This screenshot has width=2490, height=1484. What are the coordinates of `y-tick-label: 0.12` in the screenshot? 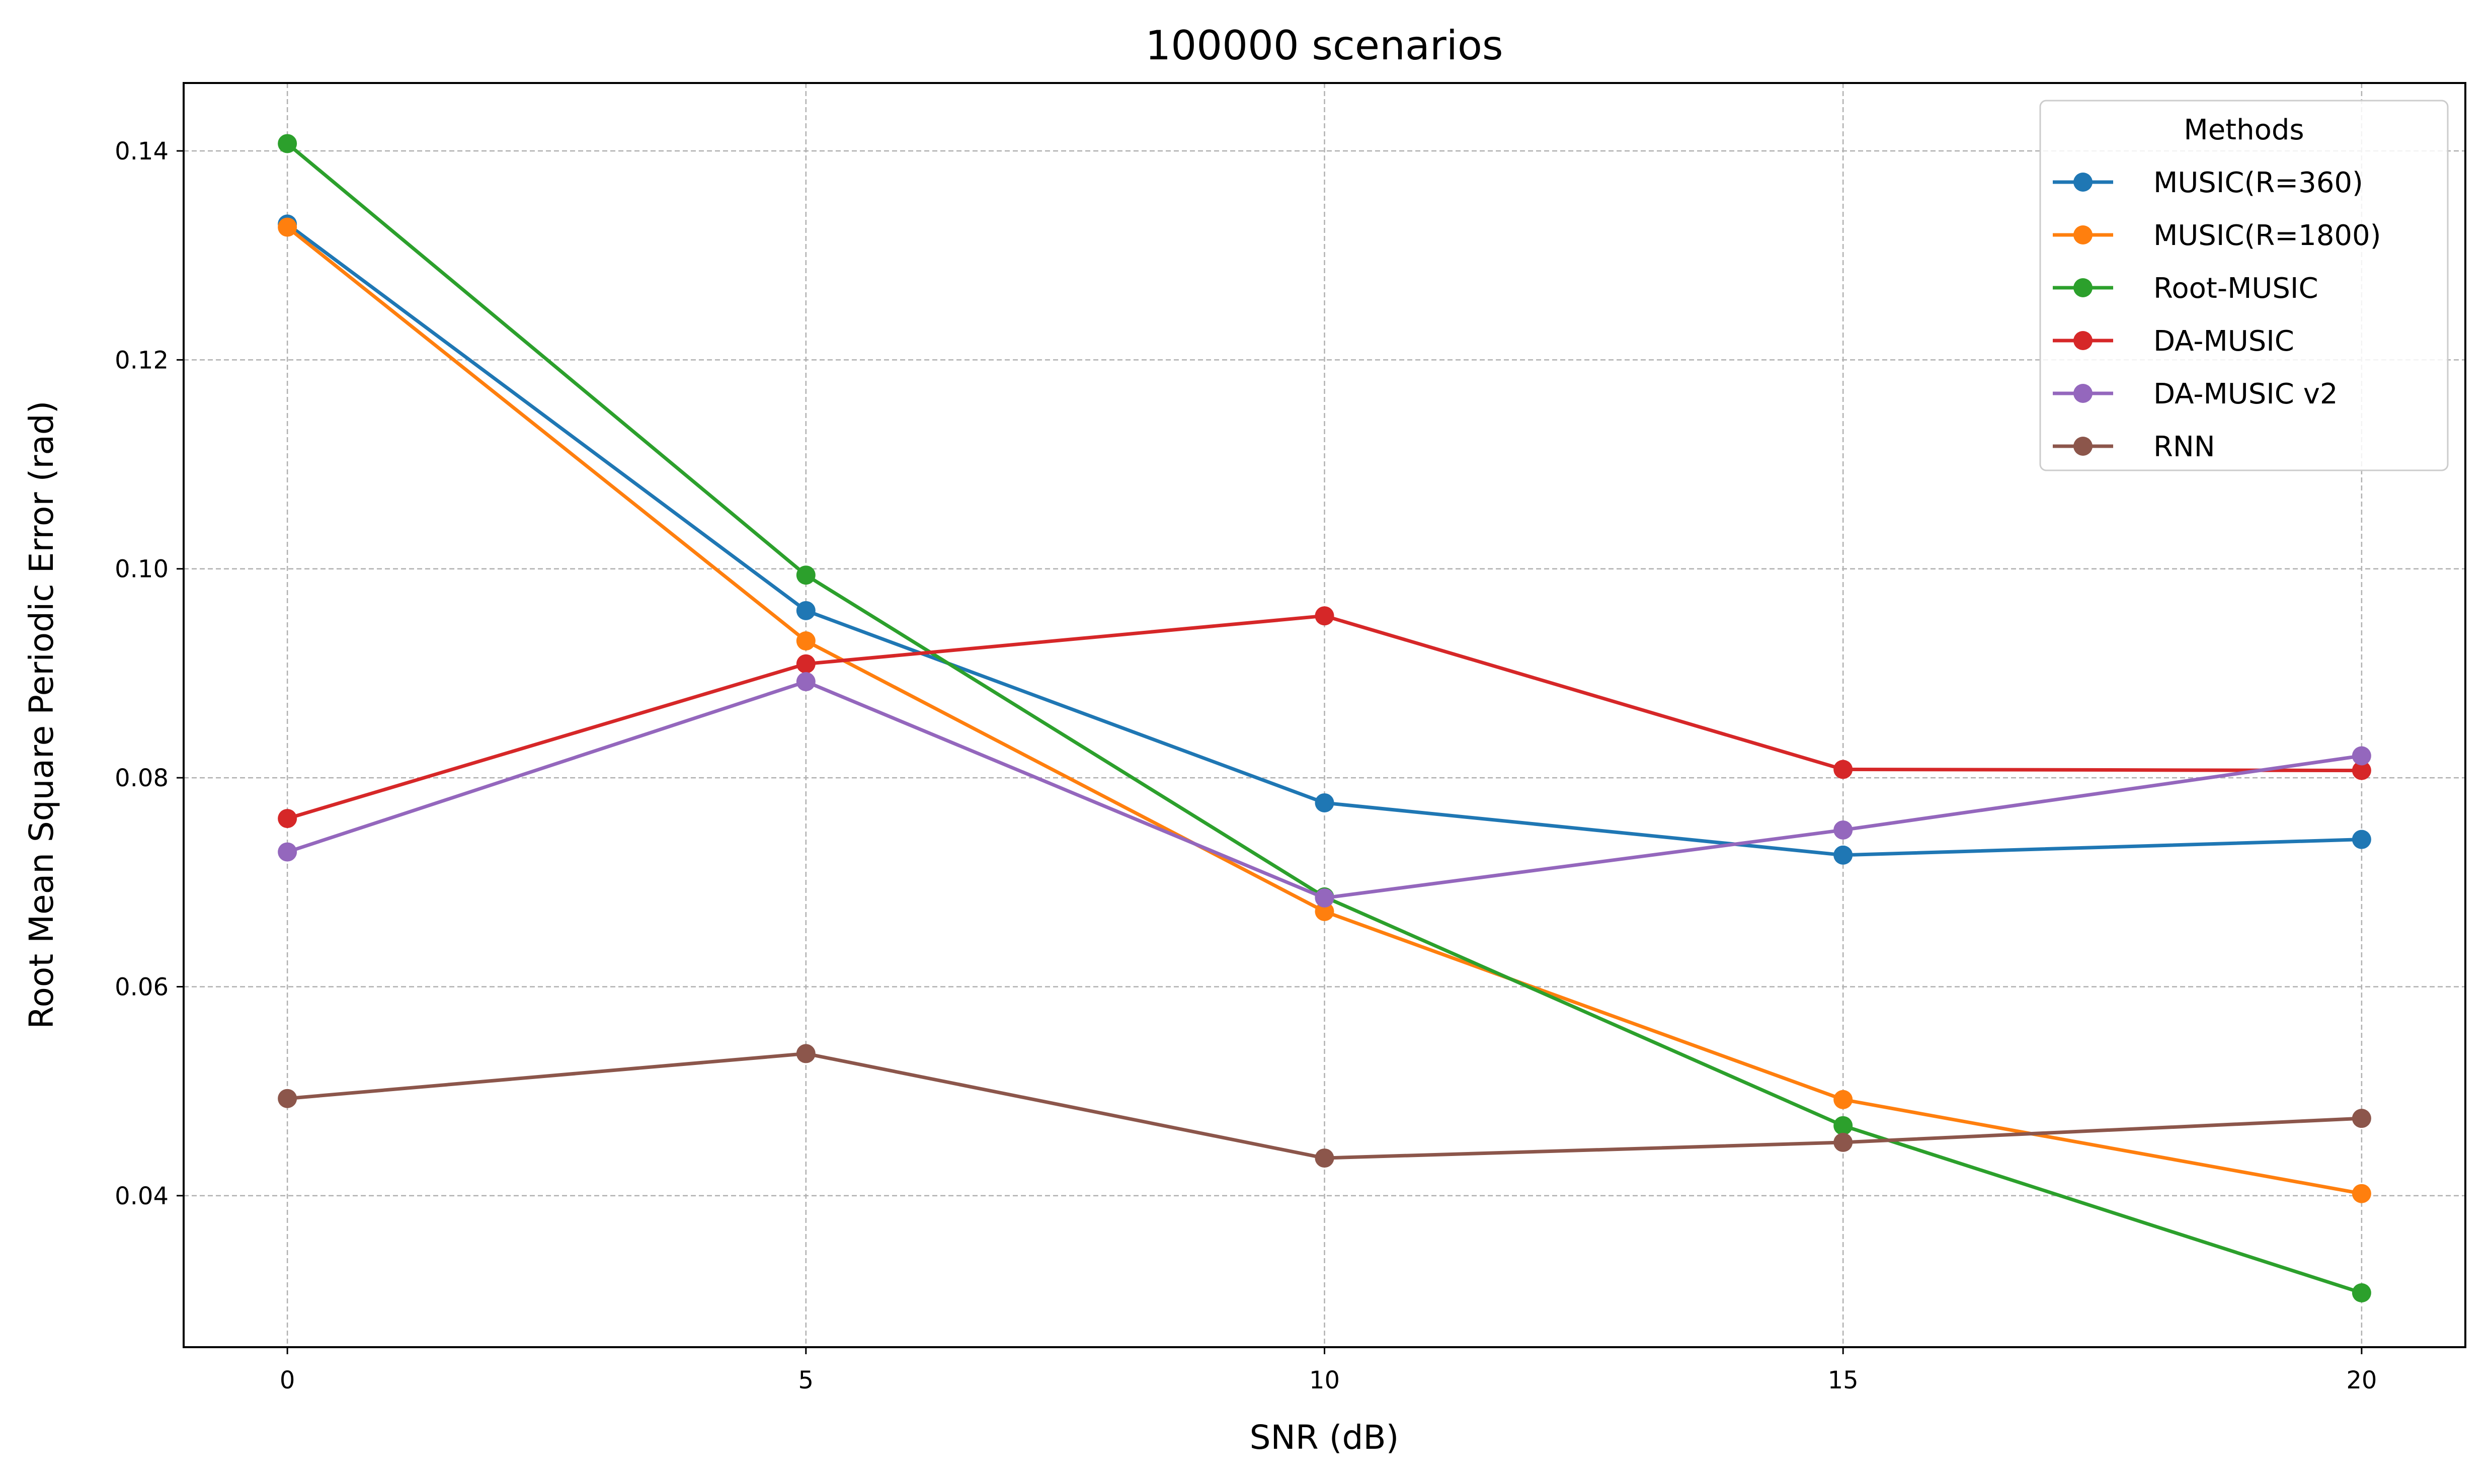 It's located at (142, 360).